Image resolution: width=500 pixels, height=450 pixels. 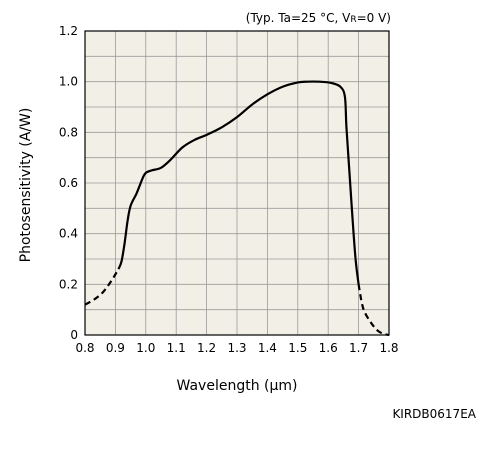 I want to click on x-tick-label: 1.1, so click(x=176, y=348).